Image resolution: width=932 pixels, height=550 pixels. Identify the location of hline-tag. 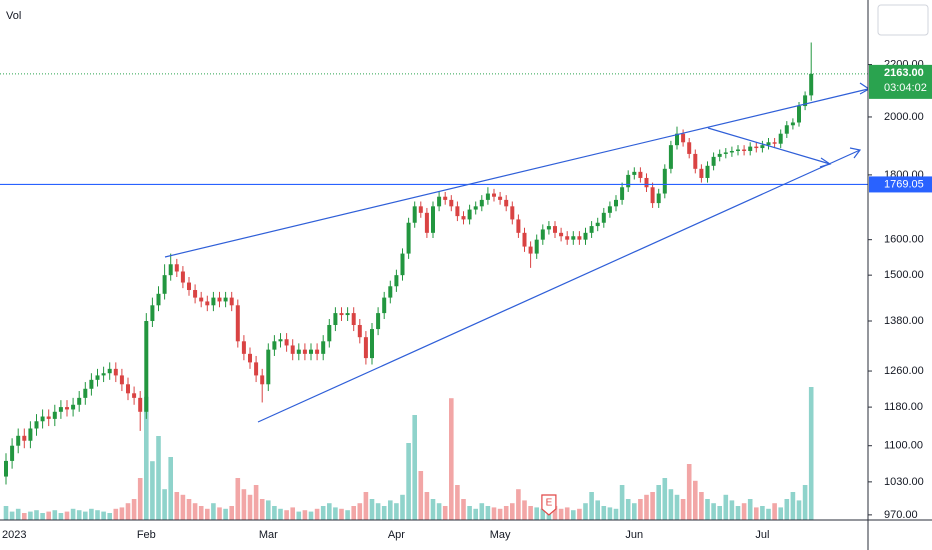
(900, 184).